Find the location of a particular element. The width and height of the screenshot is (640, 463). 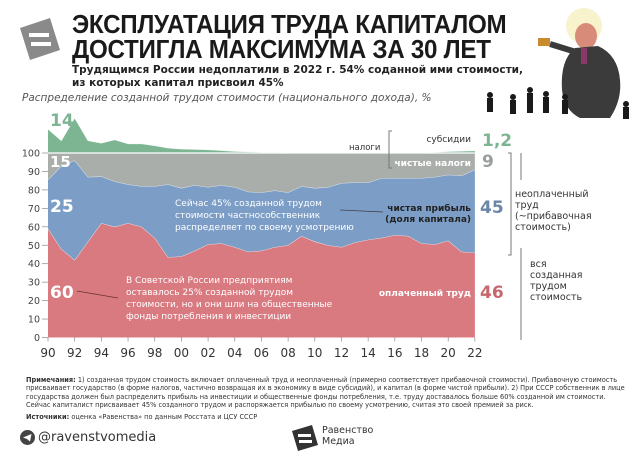

title-line-2: ДОСТИГЛА МАКСИМУМА ЗА 30 ЛЕТ is located at coordinates (281, 49).